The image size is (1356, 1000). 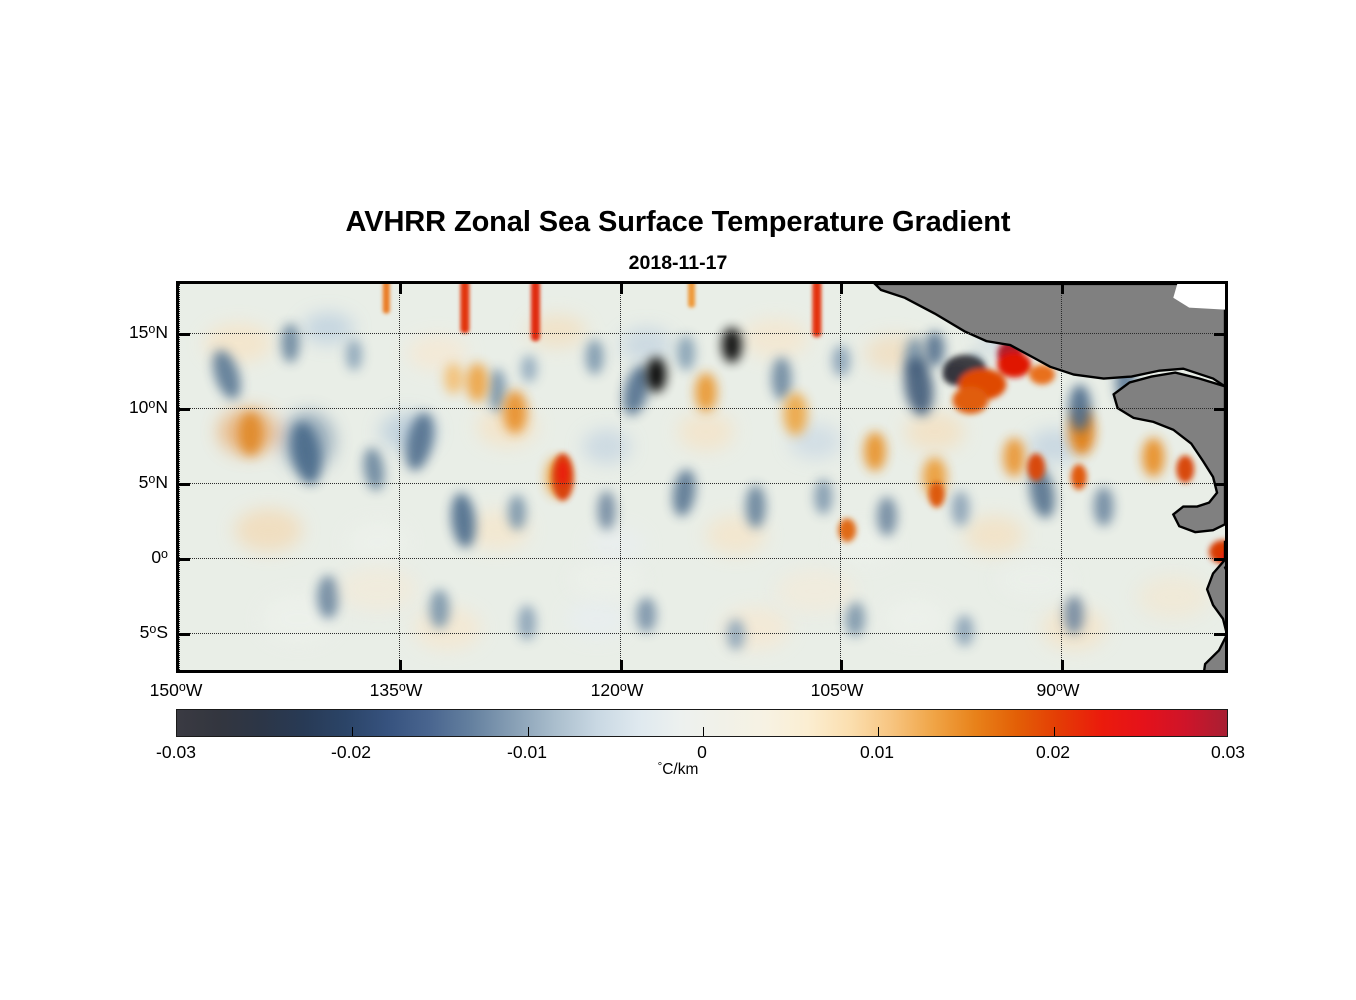 I want to click on xtick-label-90w: 90oW, so click(x=1058, y=690).